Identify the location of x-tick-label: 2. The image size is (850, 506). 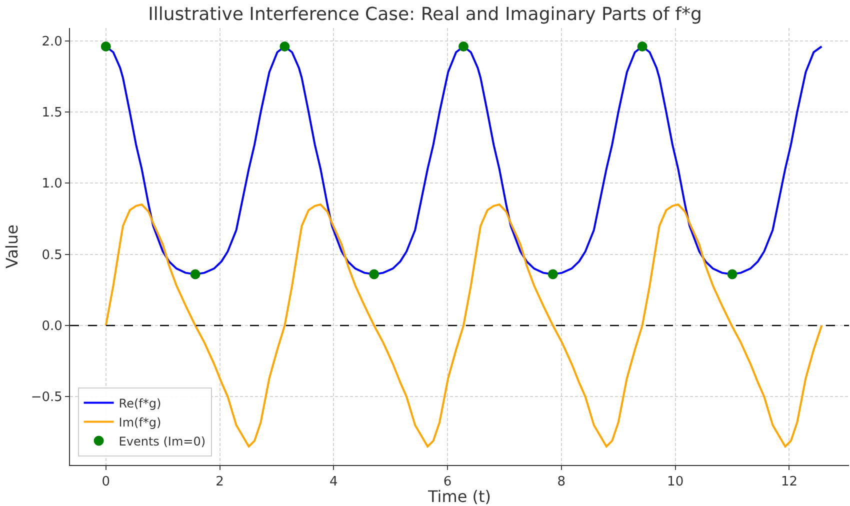
(220, 482).